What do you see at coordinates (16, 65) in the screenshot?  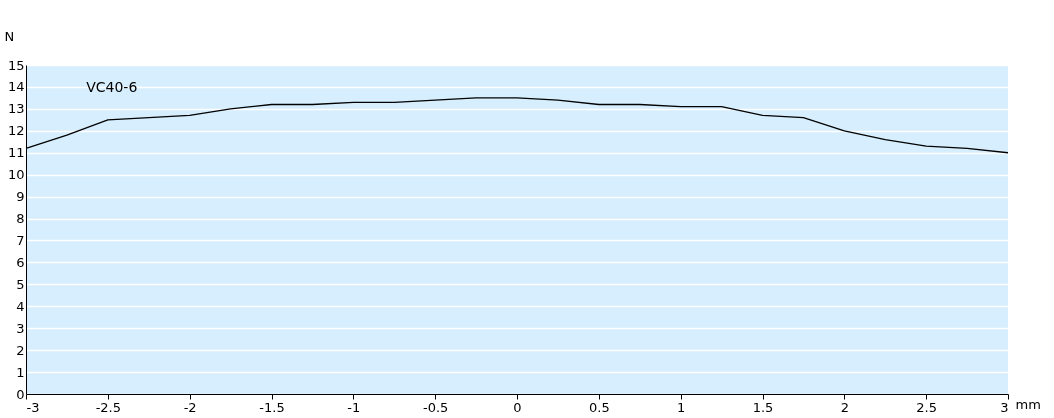 I see `y-tick-label: 15` at bounding box center [16, 65].